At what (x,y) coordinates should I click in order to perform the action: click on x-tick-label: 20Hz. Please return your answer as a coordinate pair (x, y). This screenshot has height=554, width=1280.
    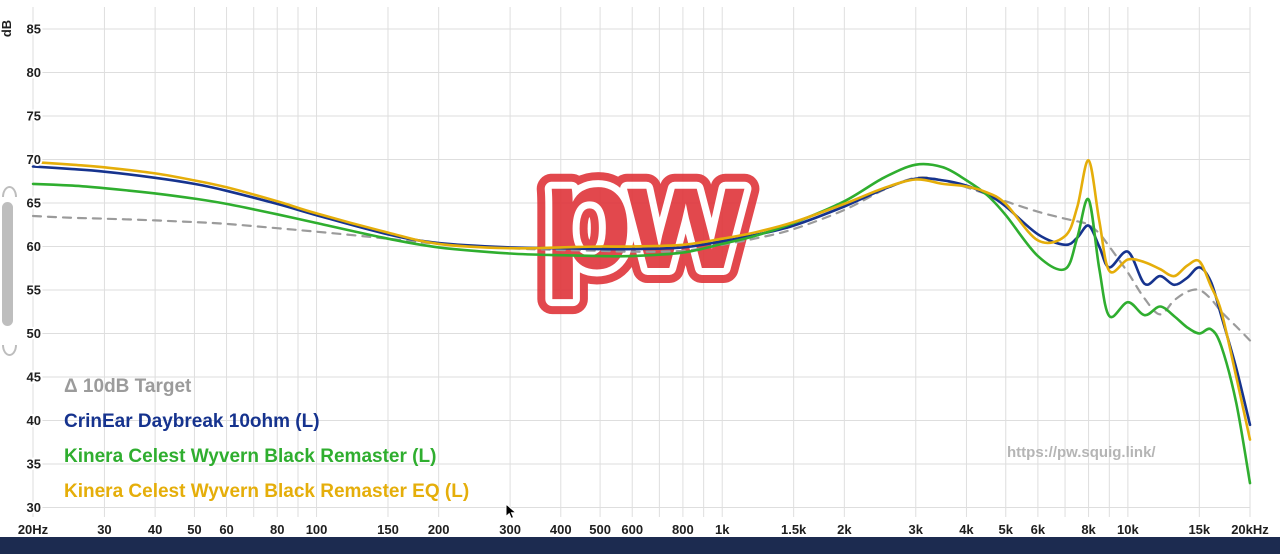
    Looking at the image, I should click on (33, 529).